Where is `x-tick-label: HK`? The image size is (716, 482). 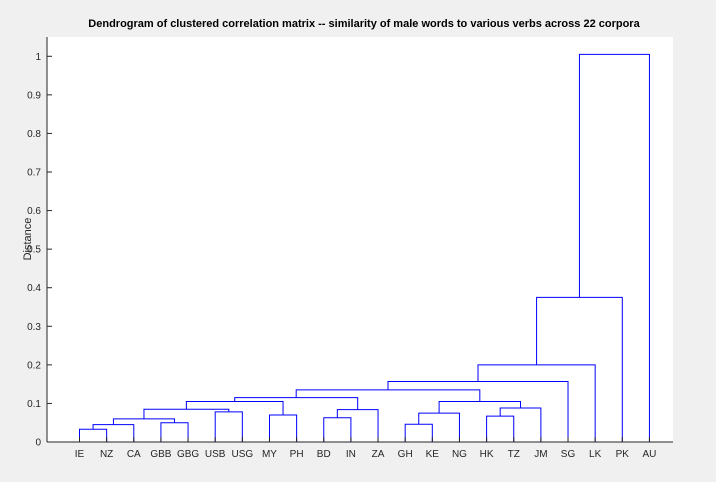
x-tick-label: HK is located at coordinates (487, 454).